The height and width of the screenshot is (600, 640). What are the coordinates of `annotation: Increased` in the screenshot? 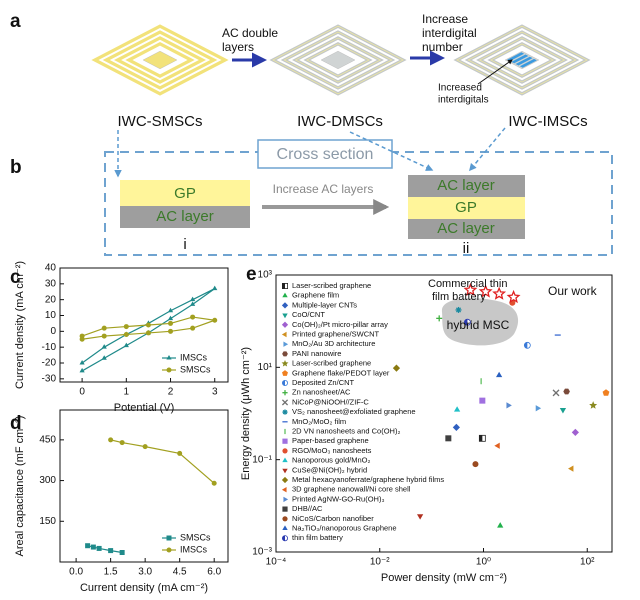 It's located at (460, 88).